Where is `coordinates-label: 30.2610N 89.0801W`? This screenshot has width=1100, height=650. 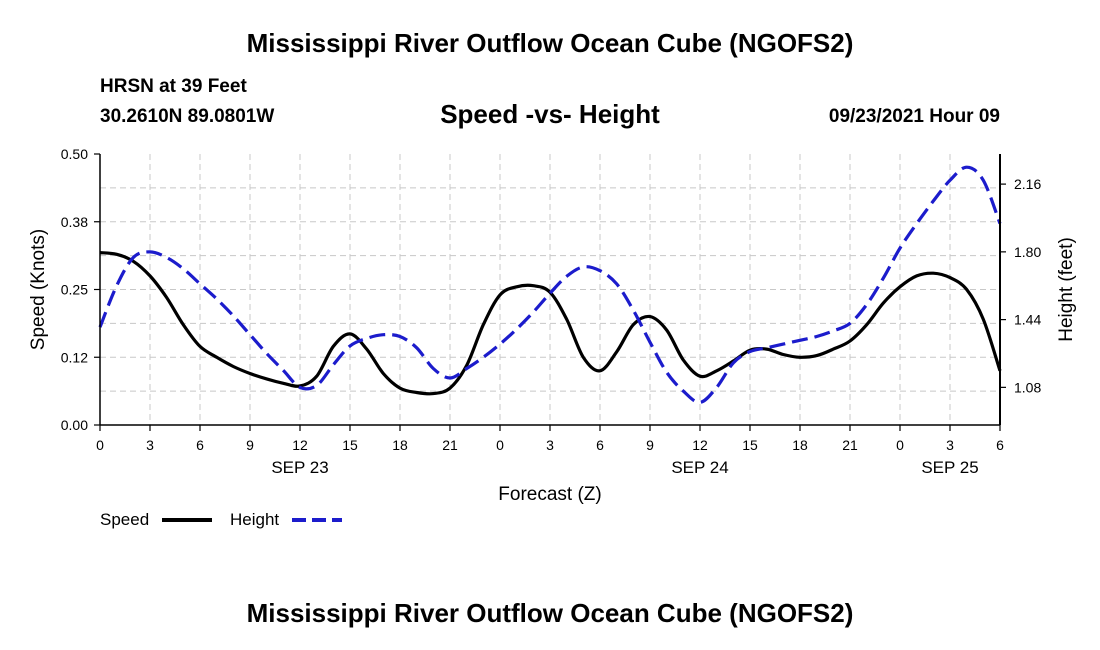
coordinates-label: 30.2610N 89.0801W is located at coordinates (187, 116).